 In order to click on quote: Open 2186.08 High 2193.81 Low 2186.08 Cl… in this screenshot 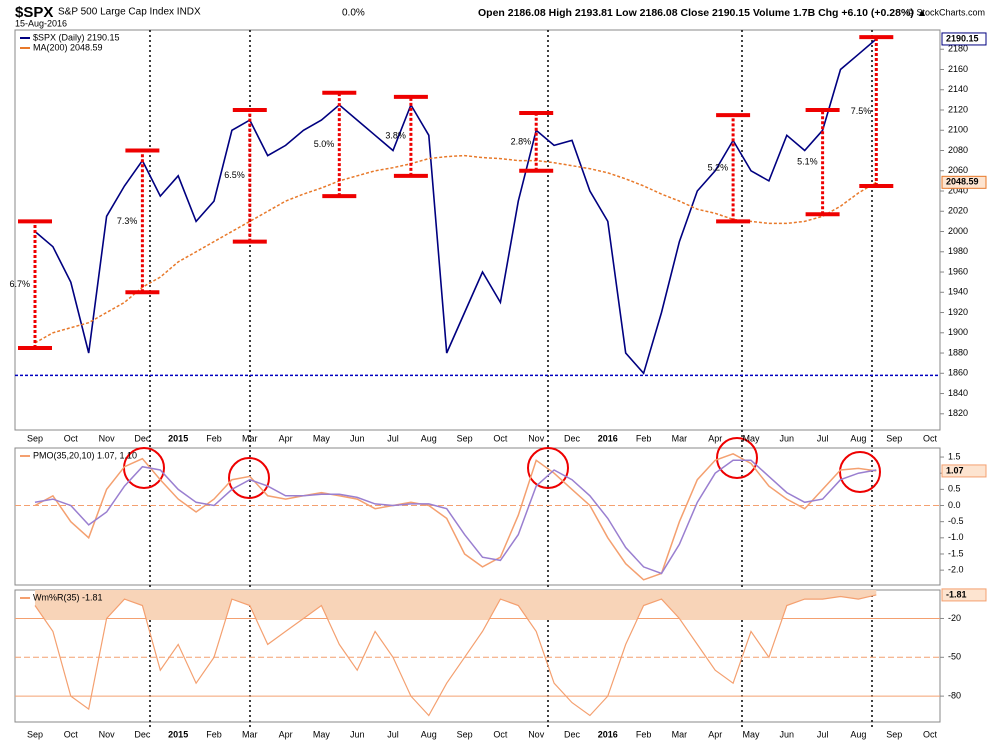, I will do `click(702, 13)`.